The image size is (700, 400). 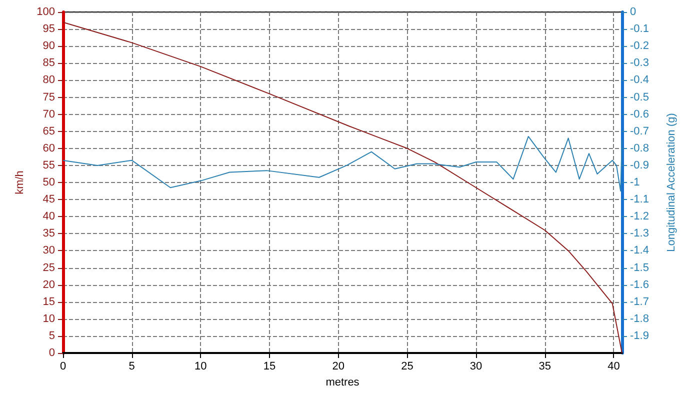 I want to click on y2-tick-label: -1.7, so click(x=639, y=302).